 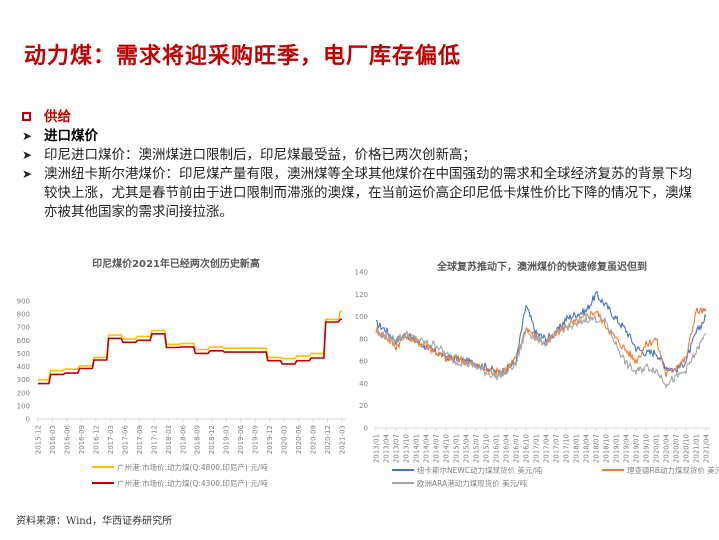 What do you see at coordinates (23, 380) in the screenshot?
I see `y-tick-label: 300` at bounding box center [23, 380].